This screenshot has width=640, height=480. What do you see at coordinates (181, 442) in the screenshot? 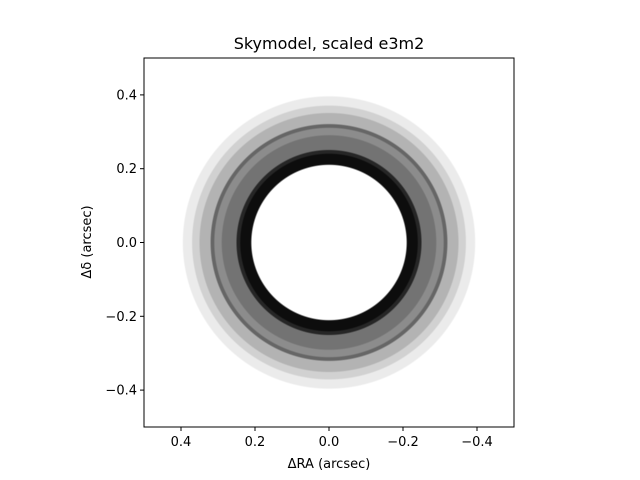
I see `x-tick-label: 0.4` at bounding box center [181, 442].